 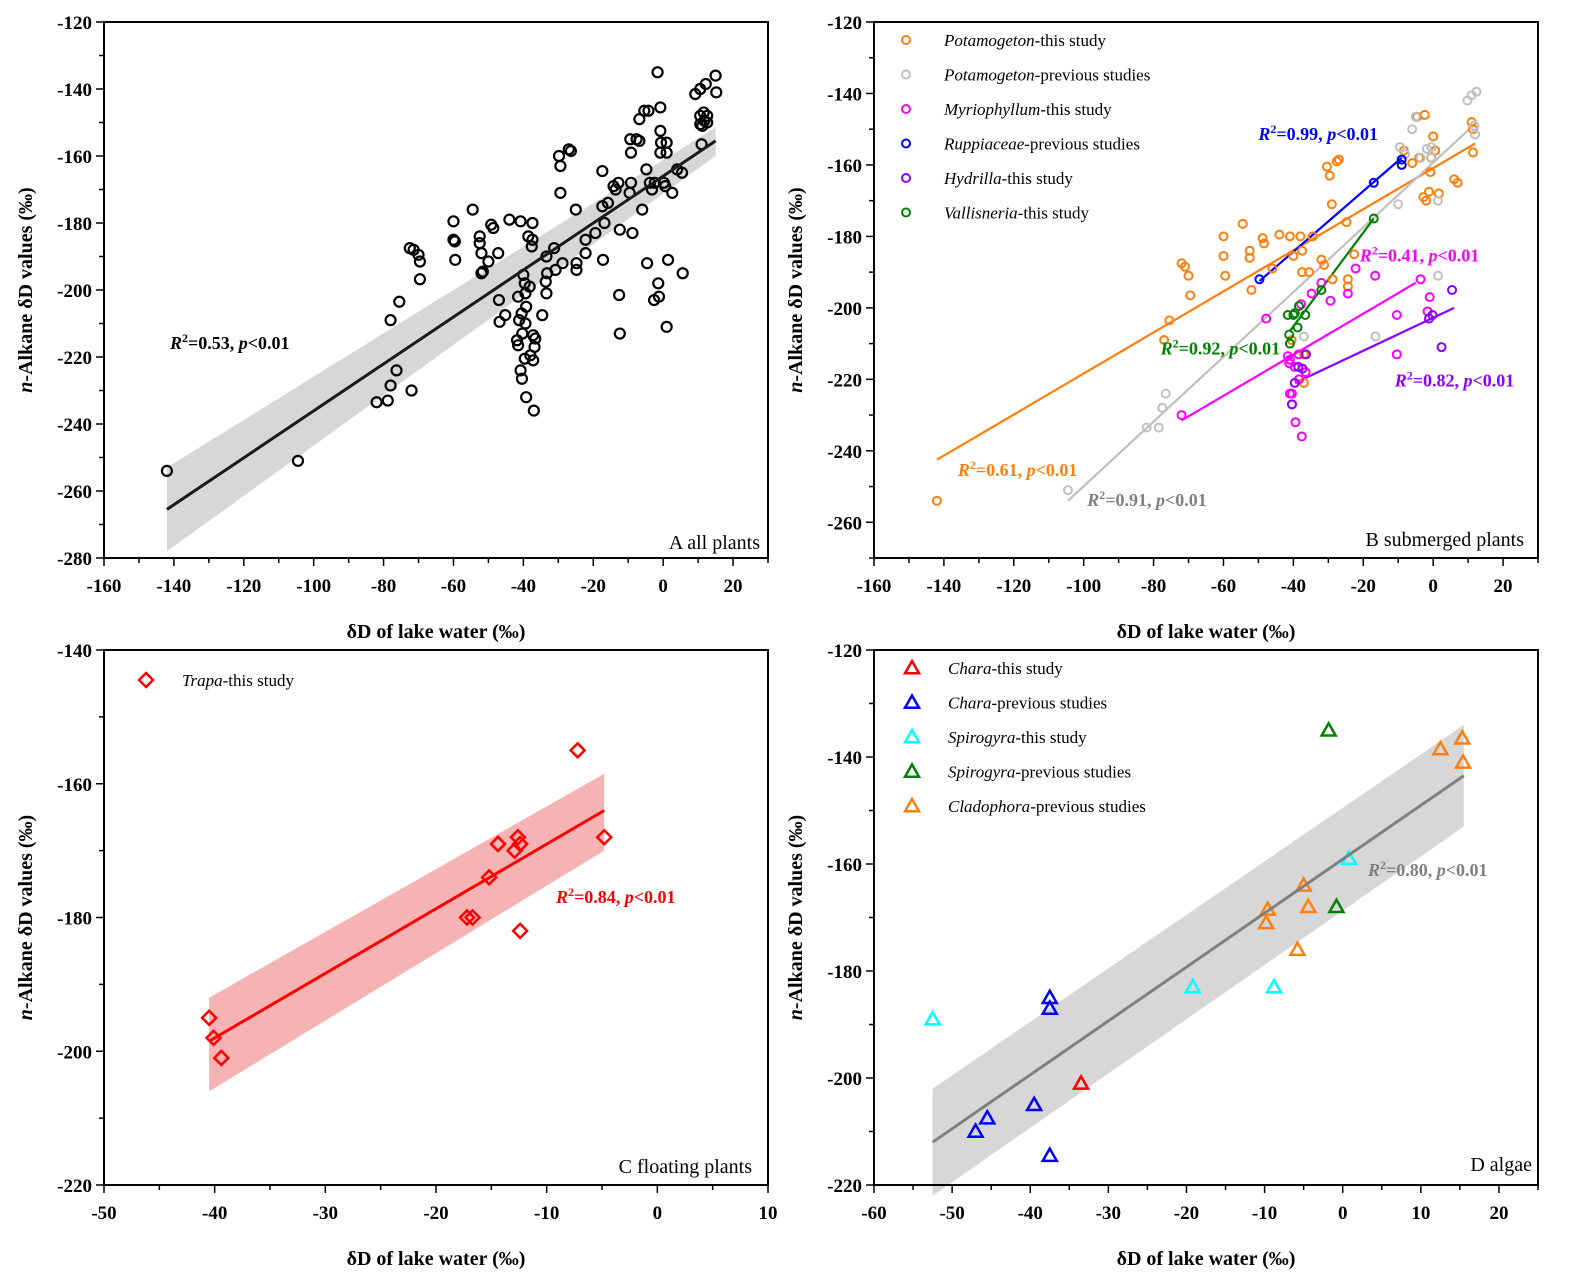 What do you see at coordinates (1017, 737) in the screenshot?
I see `legend-label: Spirogyra-this study` at bounding box center [1017, 737].